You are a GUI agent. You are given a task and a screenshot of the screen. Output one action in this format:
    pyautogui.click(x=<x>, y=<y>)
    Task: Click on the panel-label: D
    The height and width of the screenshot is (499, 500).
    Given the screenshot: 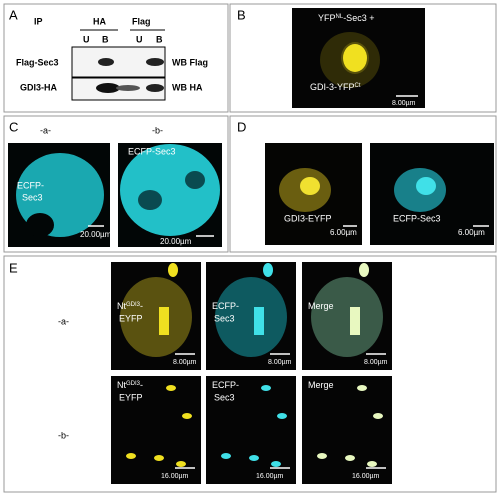 What is the action you would take?
    pyautogui.click(x=241, y=126)
    